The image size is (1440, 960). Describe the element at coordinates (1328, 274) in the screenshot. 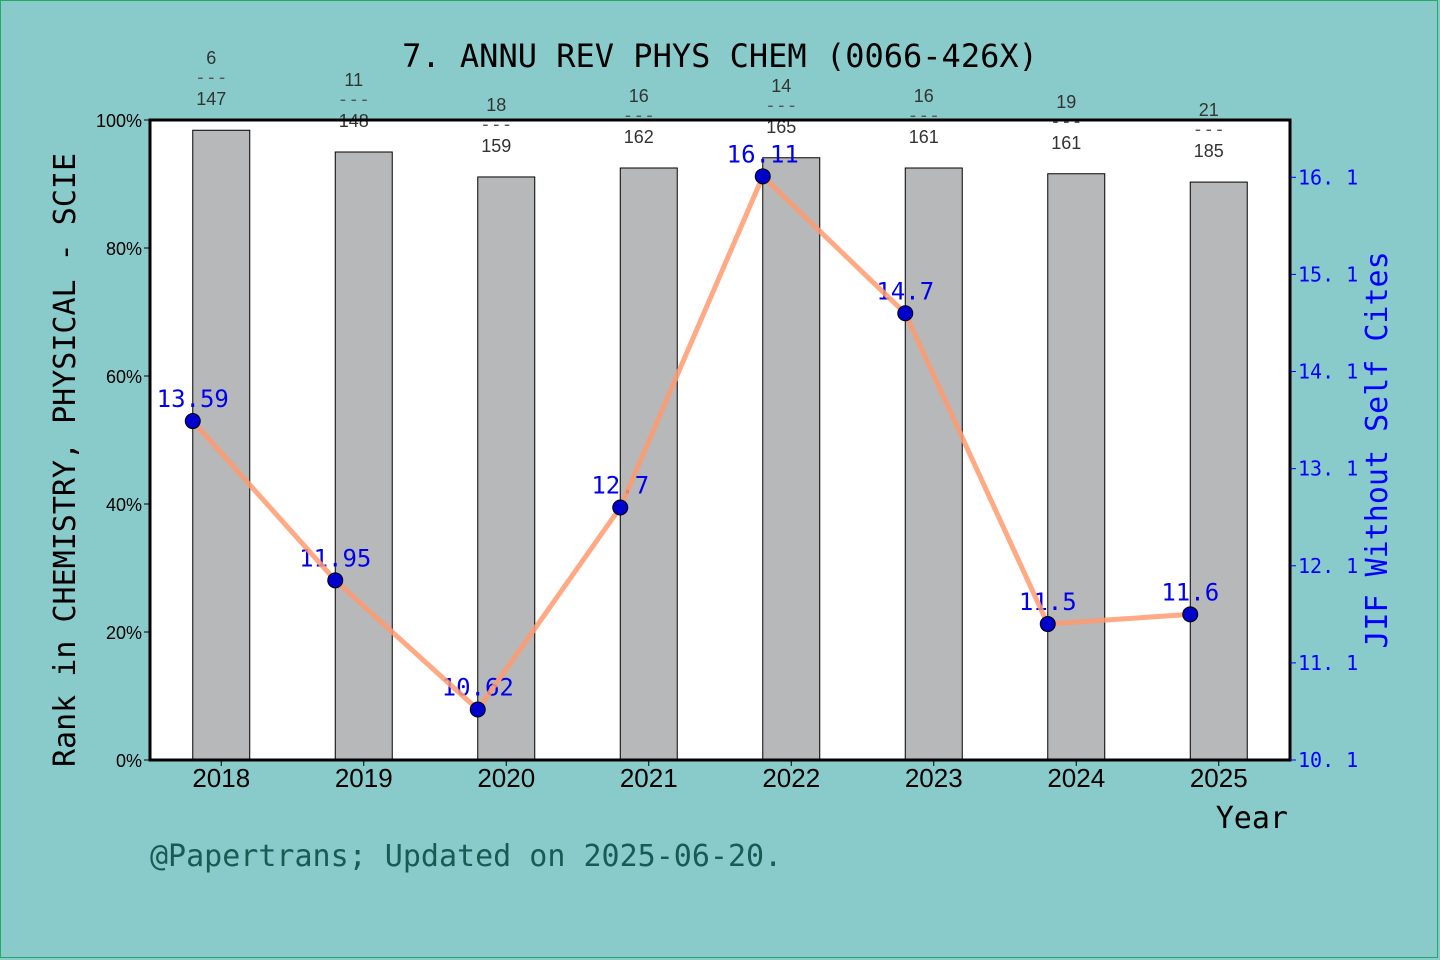

I see `y-right-tick-label: 15. 1` at that location.